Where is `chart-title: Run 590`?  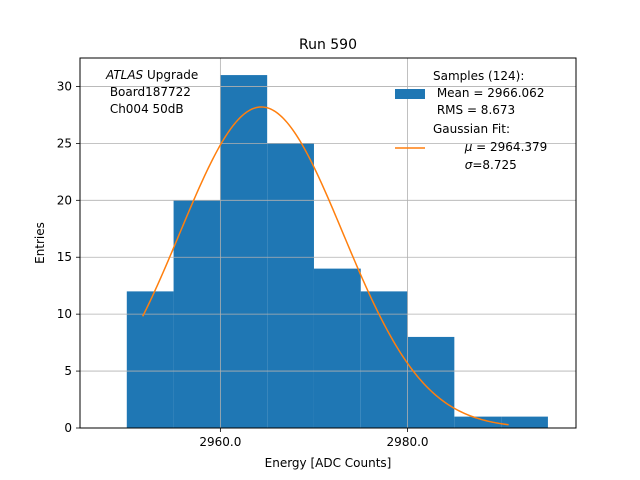 chart-title: Run 590 is located at coordinates (328, 45).